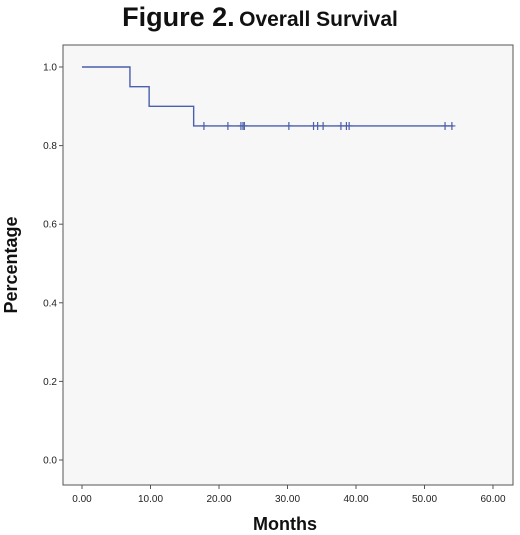 Image resolution: width=520 pixels, height=535 pixels. What do you see at coordinates (150, 499) in the screenshot?
I see `x-tick-label: 10.00` at bounding box center [150, 499].